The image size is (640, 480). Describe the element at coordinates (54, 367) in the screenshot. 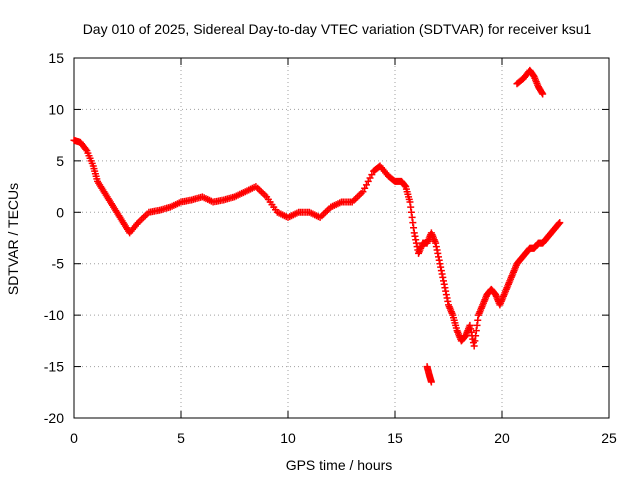

I see `y-tick-label: -15` at that location.